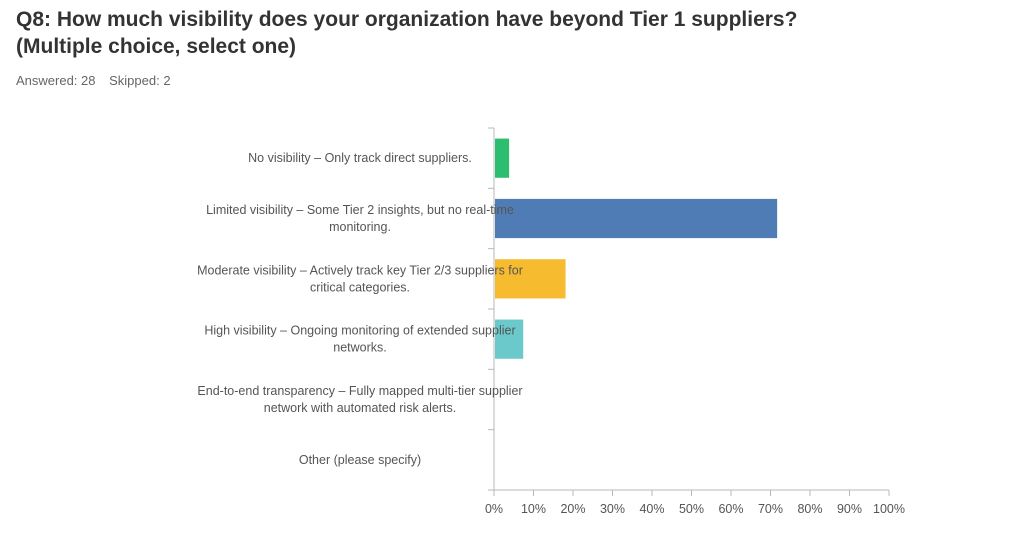  What do you see at coordinates (140, 80) in the screenshot?
I see `skipped-count: Skipped: 2` at bounding box center [140, 80].